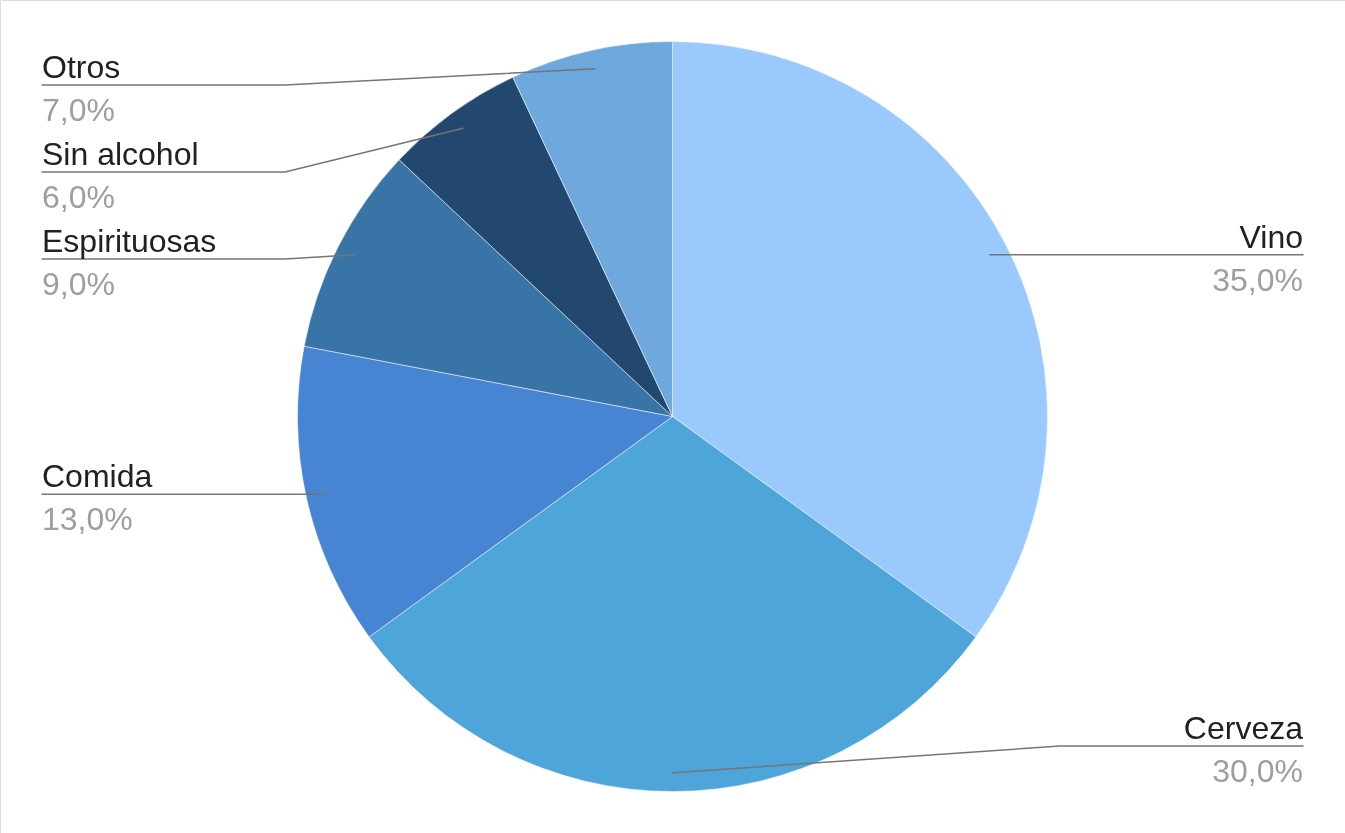  What do you see at coordinates (78, 197) in the screenshot?
I see `data-label: 6,0%` at bounding box center [78, 197].